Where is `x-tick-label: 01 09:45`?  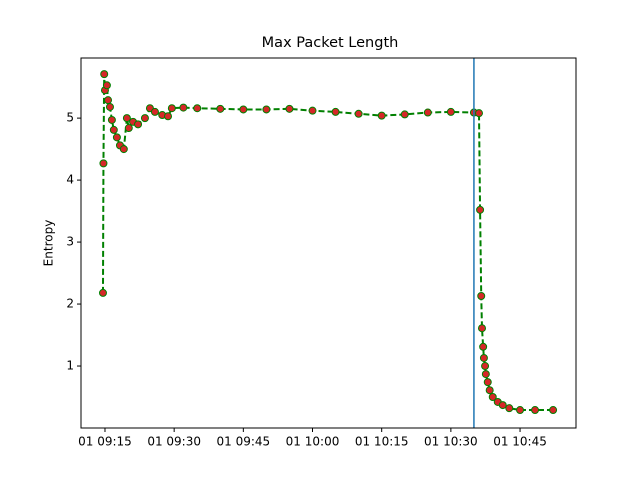
x-tick-label: 01 09:45 is located at coordinates (243, 442).